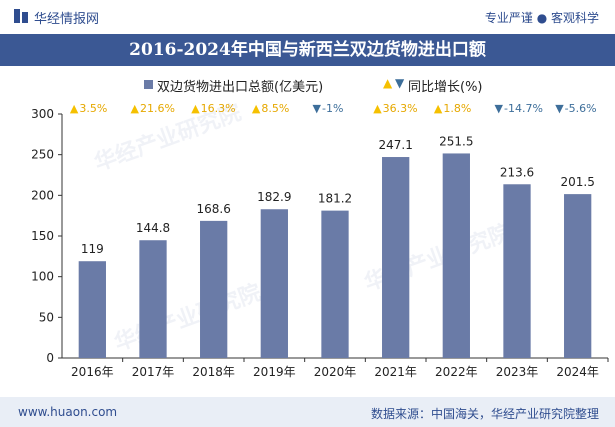 The height and width of the screenshot is (427, 615). I want to click on legend: 双边货物进出口总额(亿美元) ▲ ▼ 同比增长(%), so click(307, 85).